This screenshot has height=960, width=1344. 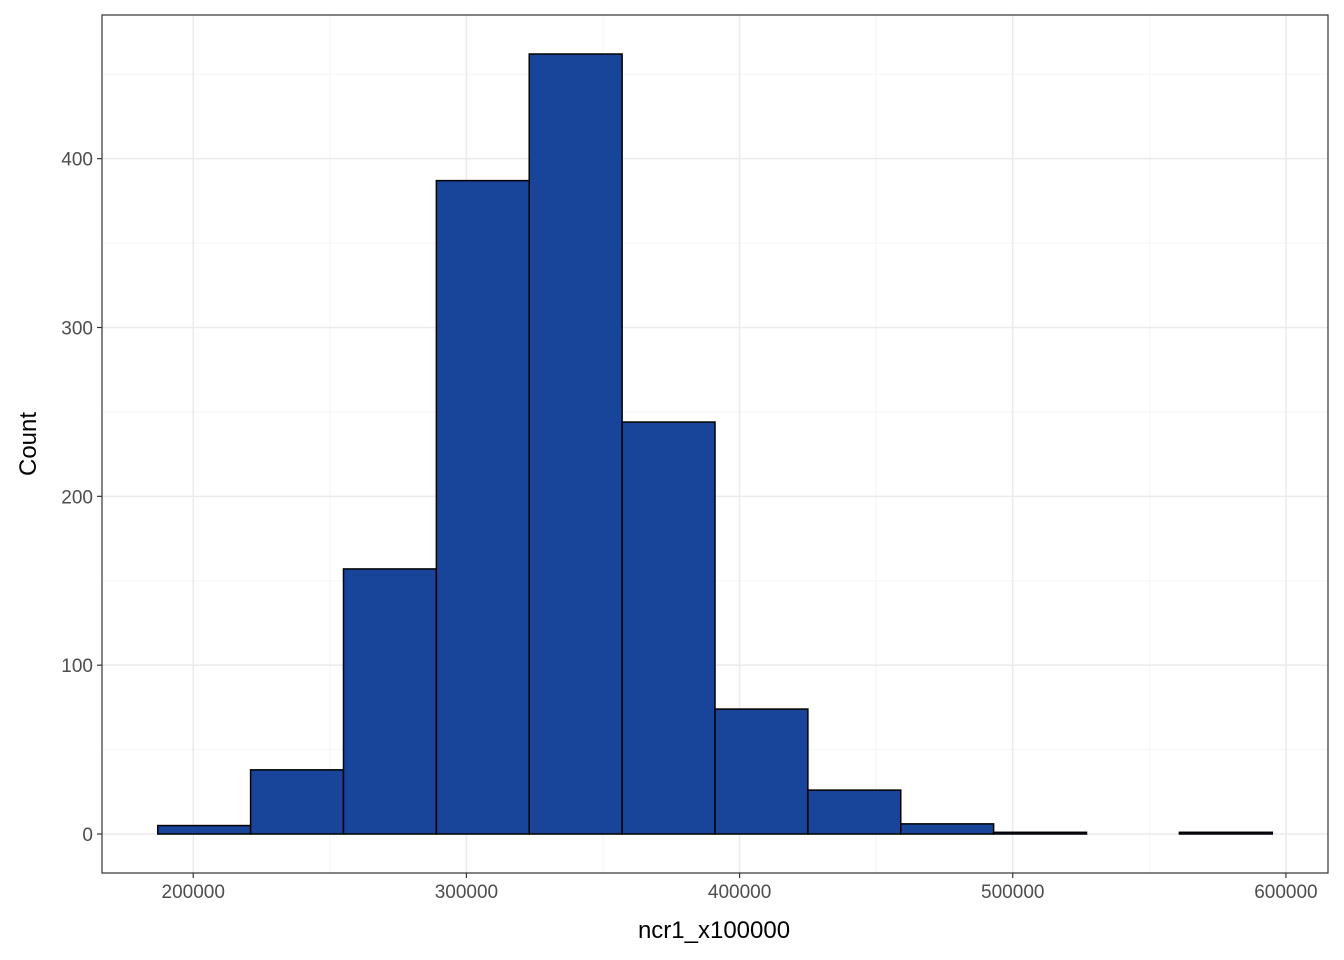 What do you see at coordinates (77, 160) in the screenshot?
I see `y-tick-label: 400` at bounding box center [77, 160].